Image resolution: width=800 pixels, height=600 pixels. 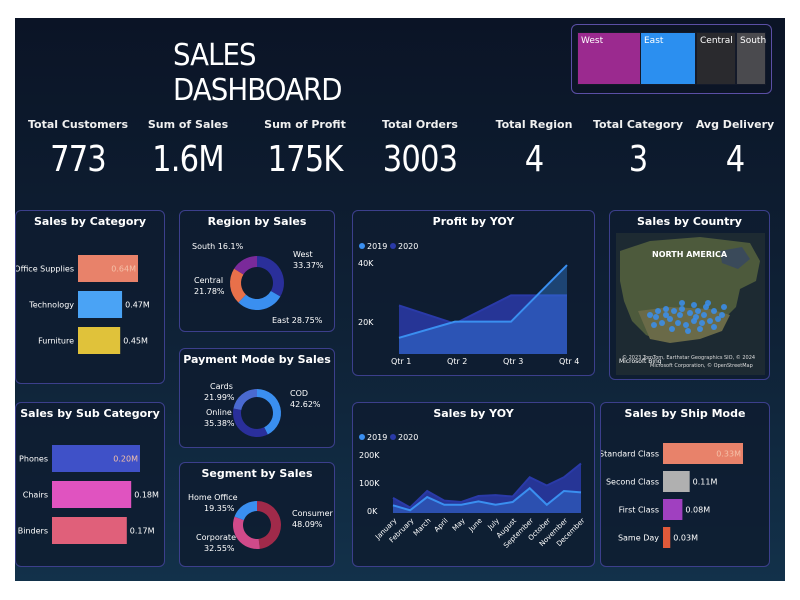 What do you see at coordinates (703, 453) in the screenshot?
I see `bar-standard-class` at bounding box center [703, 453].